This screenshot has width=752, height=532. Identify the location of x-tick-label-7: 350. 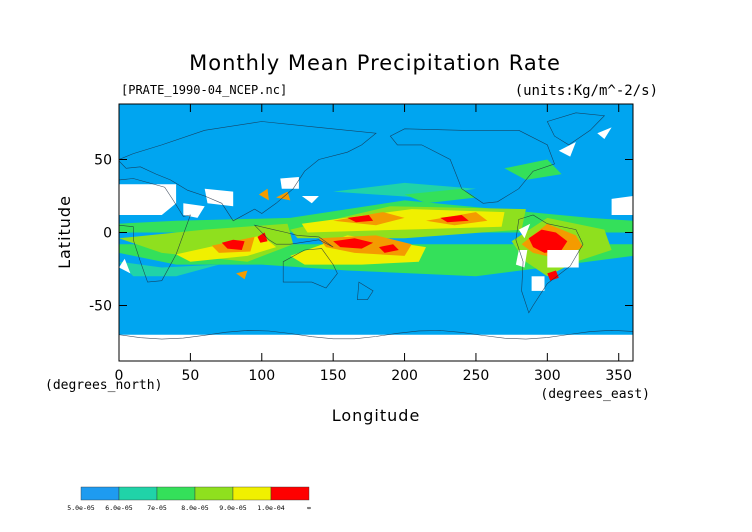
(618, 376).